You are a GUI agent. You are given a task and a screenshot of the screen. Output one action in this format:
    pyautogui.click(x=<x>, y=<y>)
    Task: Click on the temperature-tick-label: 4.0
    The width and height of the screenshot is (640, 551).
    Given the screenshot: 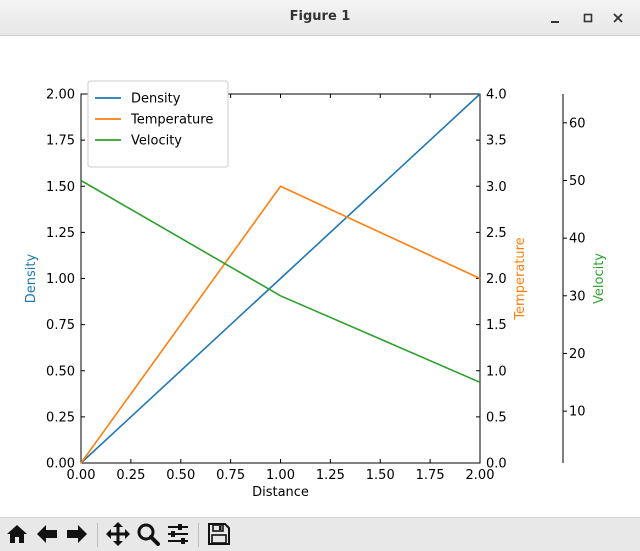 What is the action you would take?
    pyautogui.click(x=496, y=95)
    